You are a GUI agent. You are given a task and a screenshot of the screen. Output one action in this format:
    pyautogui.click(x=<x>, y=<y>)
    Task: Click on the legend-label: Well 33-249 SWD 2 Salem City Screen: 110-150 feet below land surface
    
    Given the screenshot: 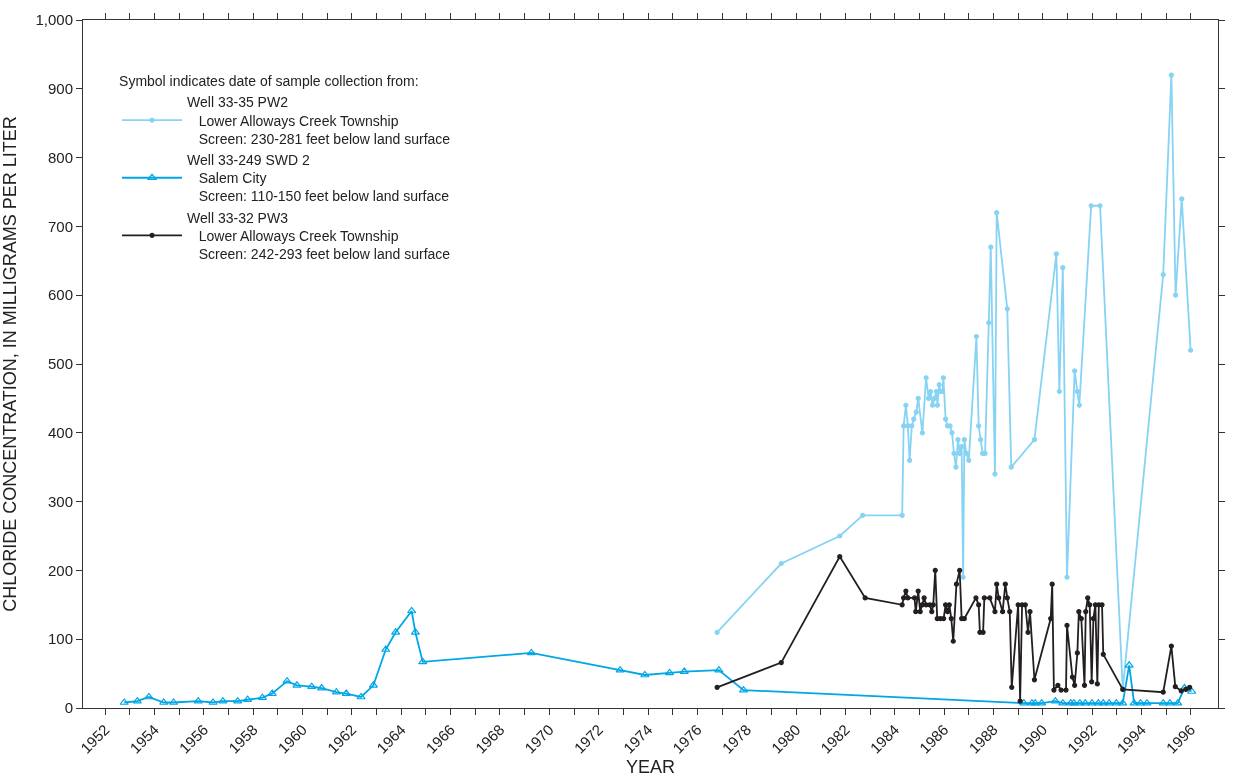 What is the action you would take?
    pyautogui.click(x=318, y=178)
    